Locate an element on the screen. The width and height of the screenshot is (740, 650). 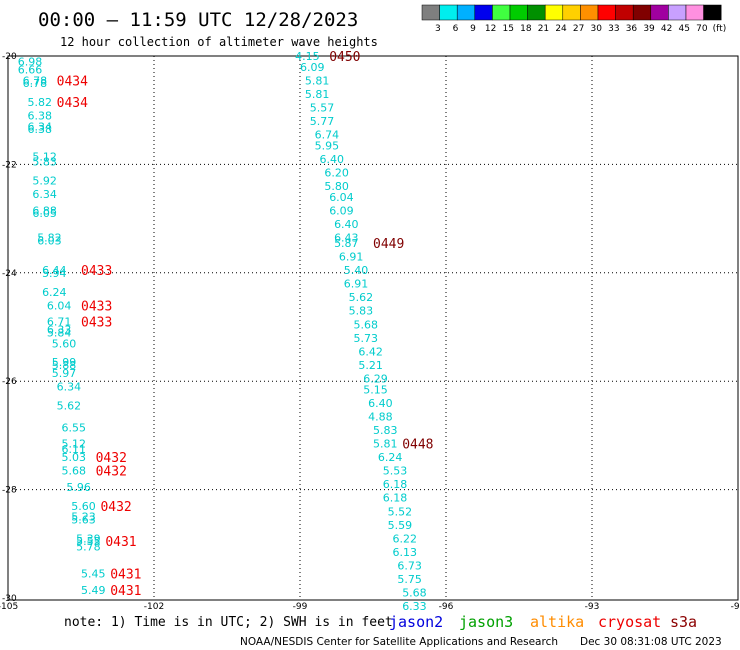
wave-height-value: 6.22 is located at coordinates (404, 538).